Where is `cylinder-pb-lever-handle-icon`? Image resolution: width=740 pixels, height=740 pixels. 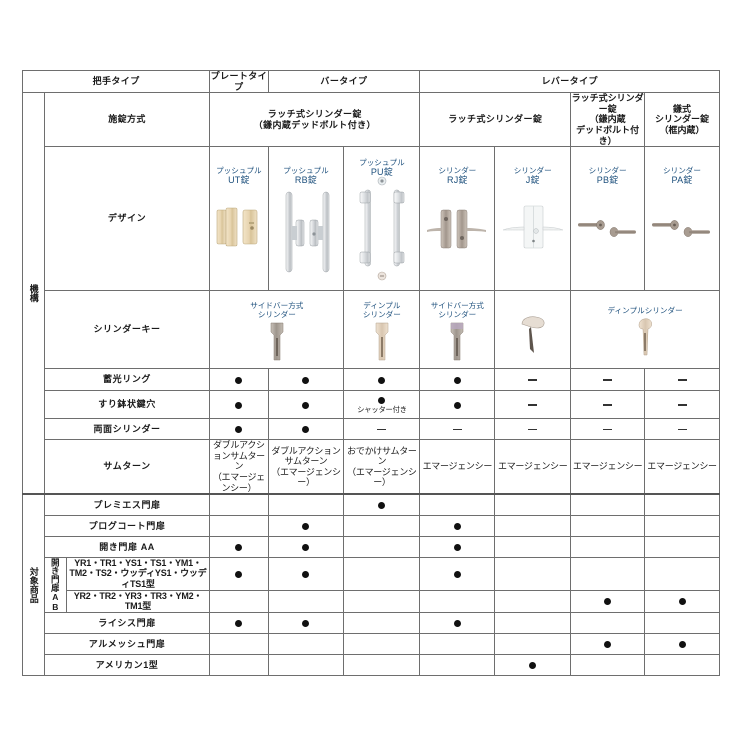 cylinder-pb-lever-handle-icon is located at coordinates (607, 230).